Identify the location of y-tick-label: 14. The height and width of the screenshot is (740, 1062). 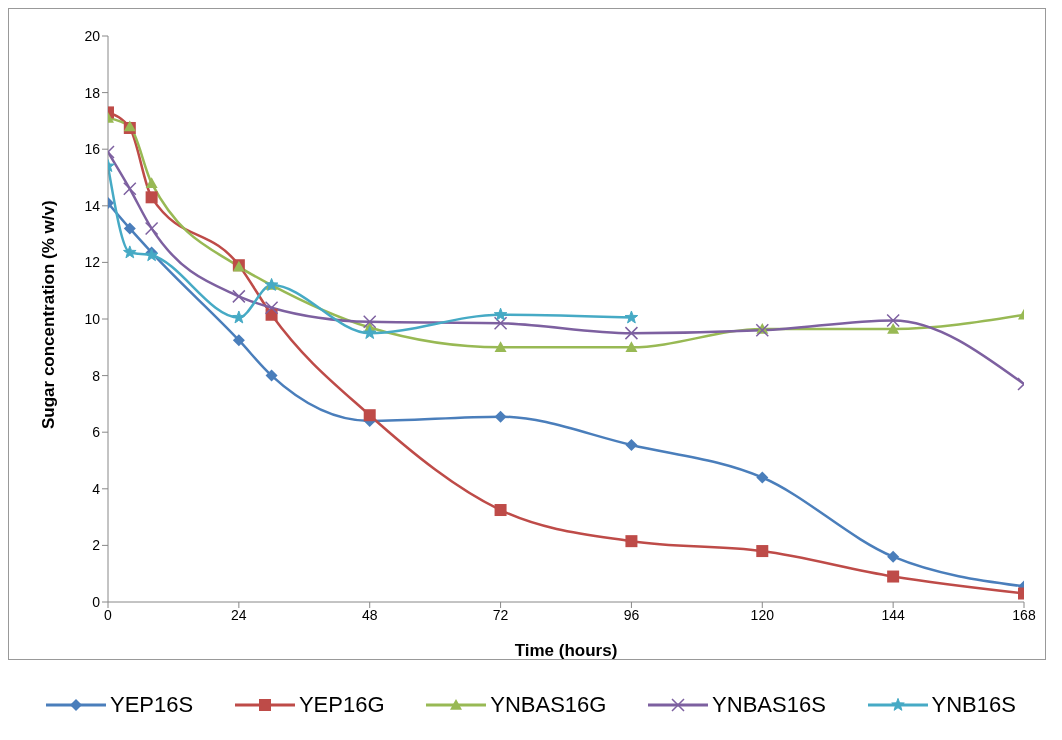
(92, 205).